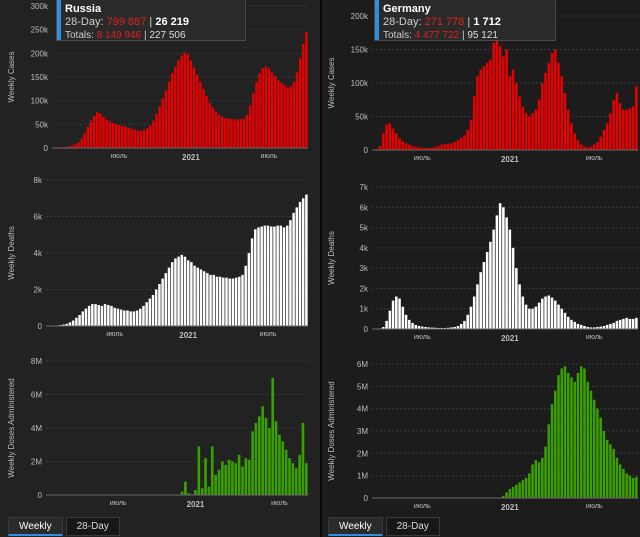 The width and height of the screenshot is (640, 537). What do you see at coordinates (362, 386) in the screenshot?
I see `y-tick-label: 5M` at bounding box center [362, 386].